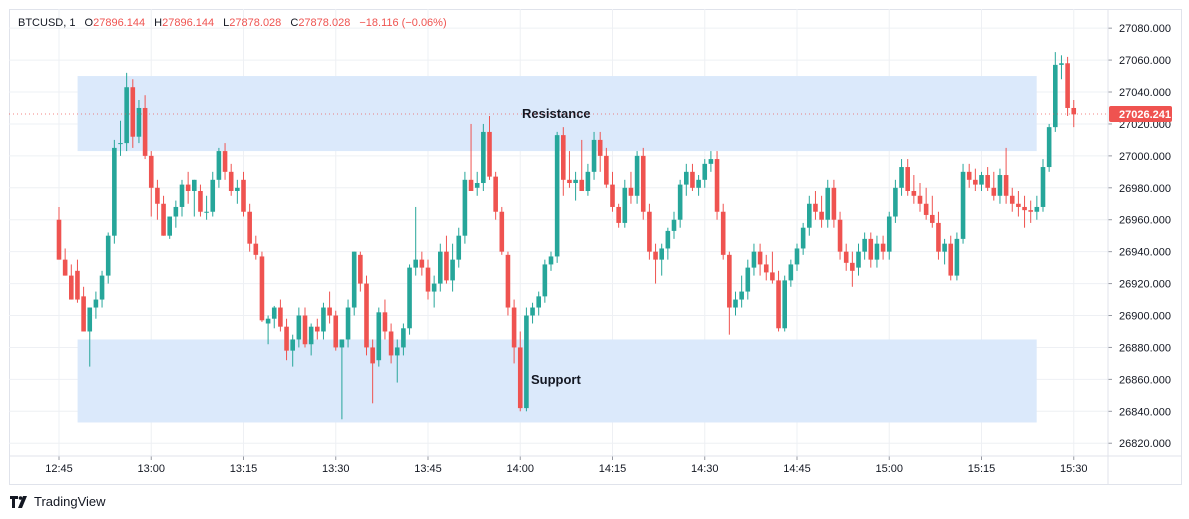 The image size is (1189, 519). I want to click on x-tick-label: 15:00, so click(889, 469).